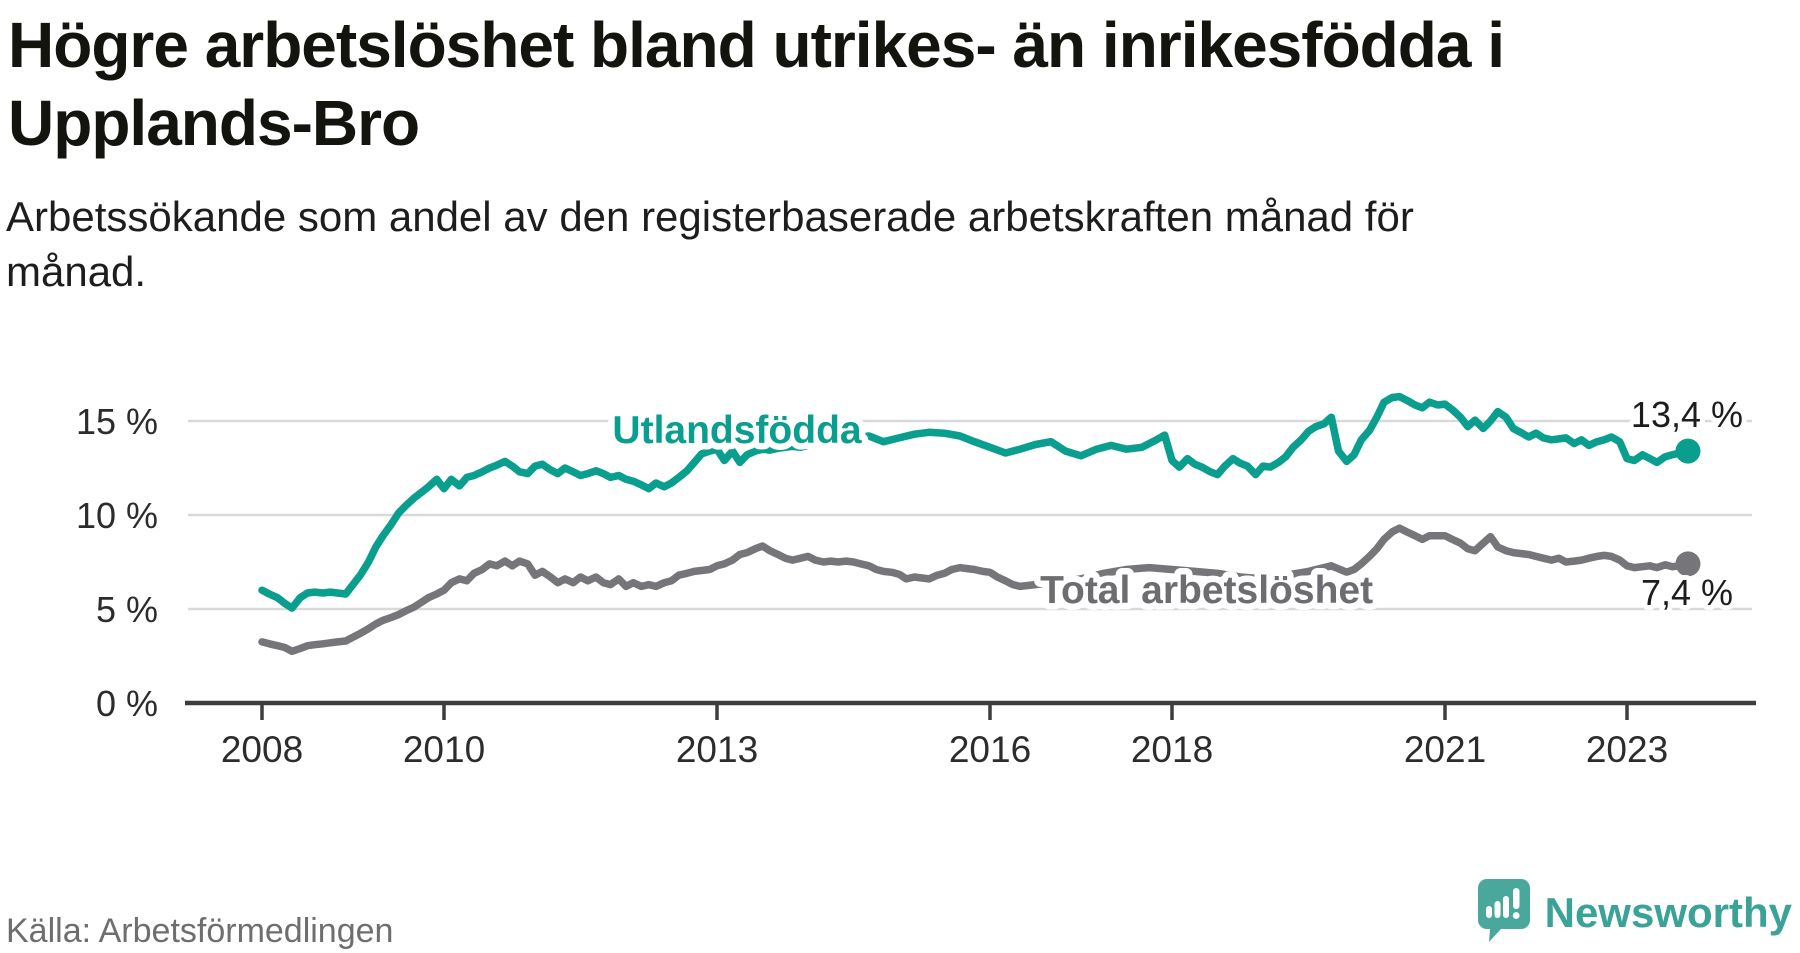  Describe the element at coordinates (127, 609) in the screenshot. I see `y-tick-label-5: 5 %` at that location.